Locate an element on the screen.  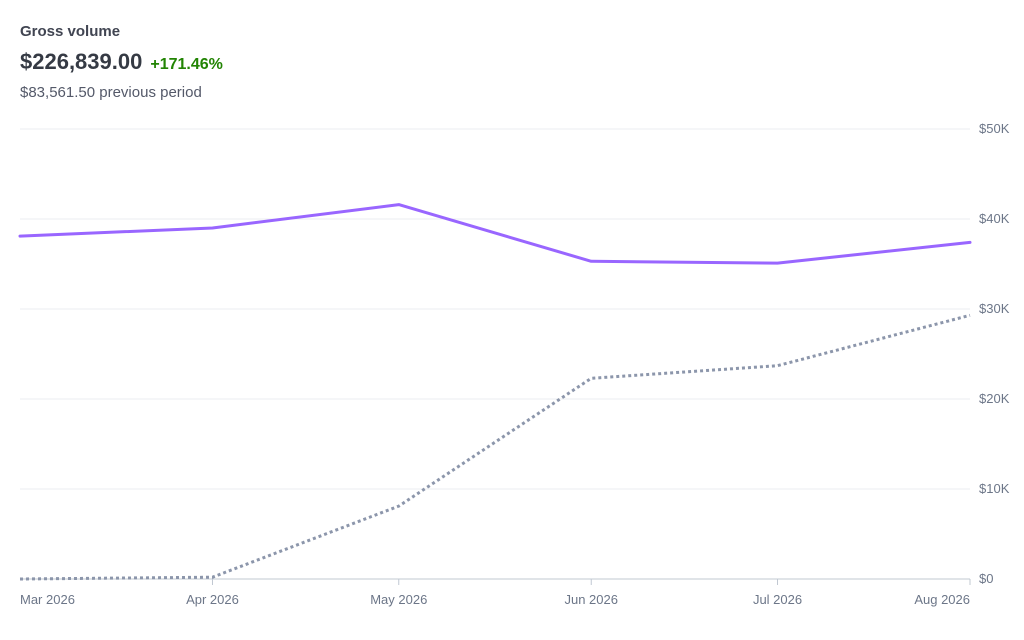
x-tick-label: Apr 2026 is located at coordinates (212, 599).